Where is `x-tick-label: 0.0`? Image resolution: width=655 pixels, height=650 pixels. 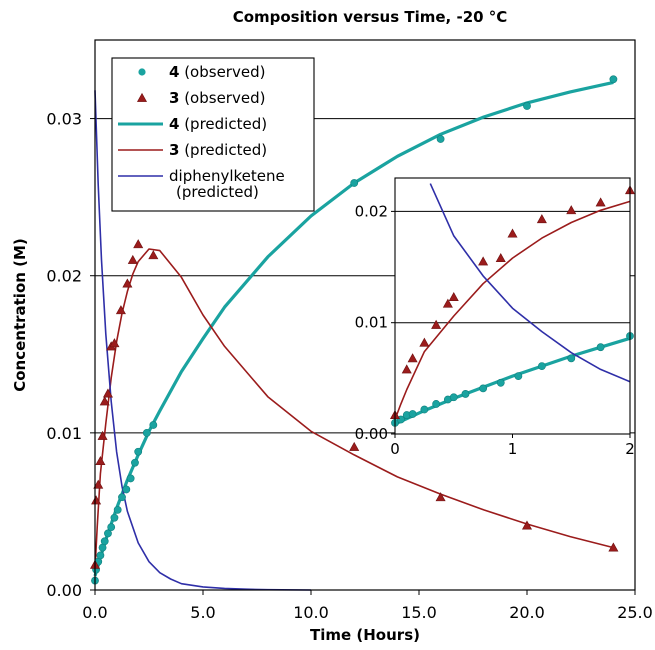 x-tick-label: 0.0 is located at coordinates (94, 612).